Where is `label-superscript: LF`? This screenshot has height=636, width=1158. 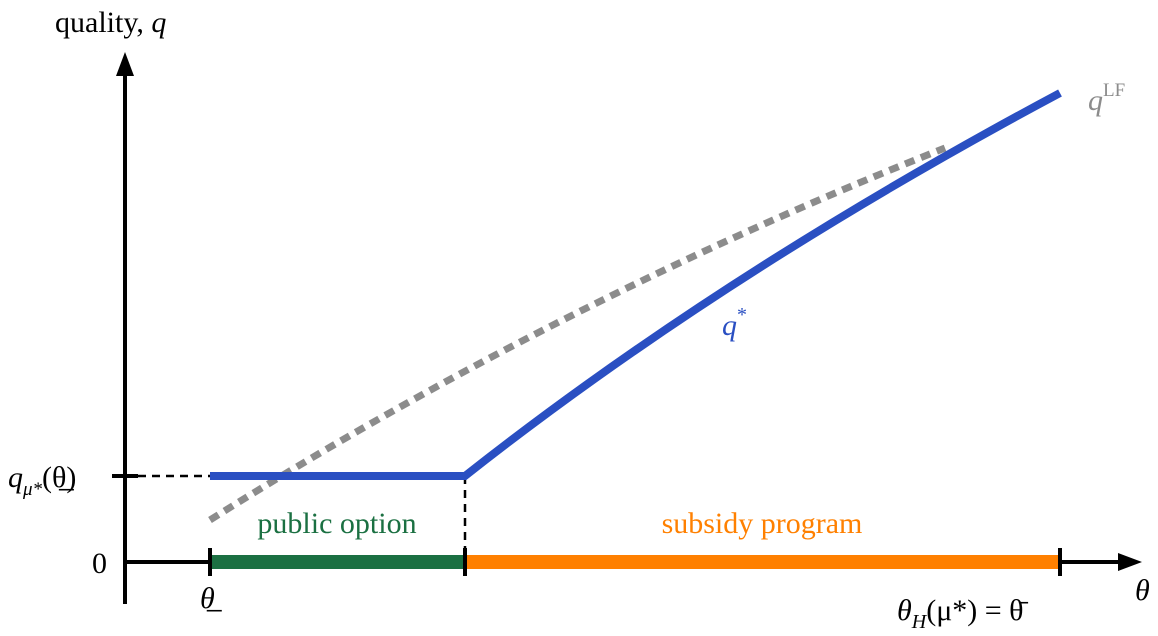 label-superscript: LF is located at coordinates (1114, 90).